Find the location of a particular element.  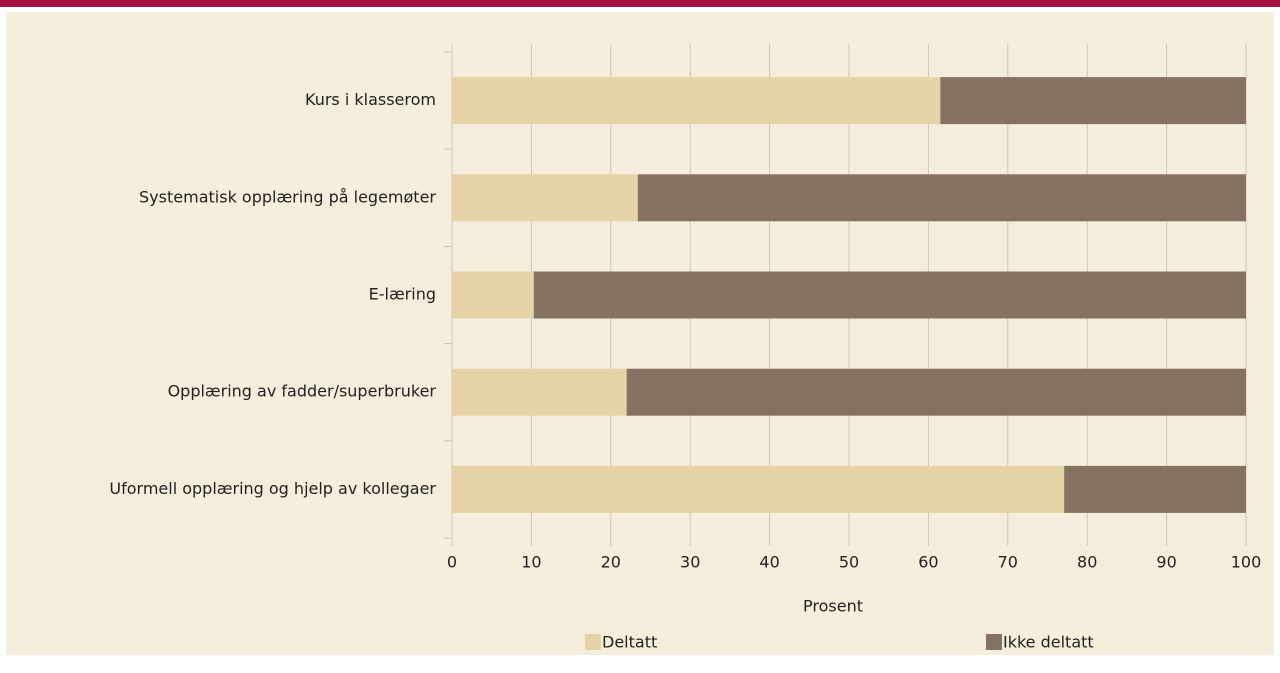

x-tick-label: 50 is located at coordinates (849, 562).